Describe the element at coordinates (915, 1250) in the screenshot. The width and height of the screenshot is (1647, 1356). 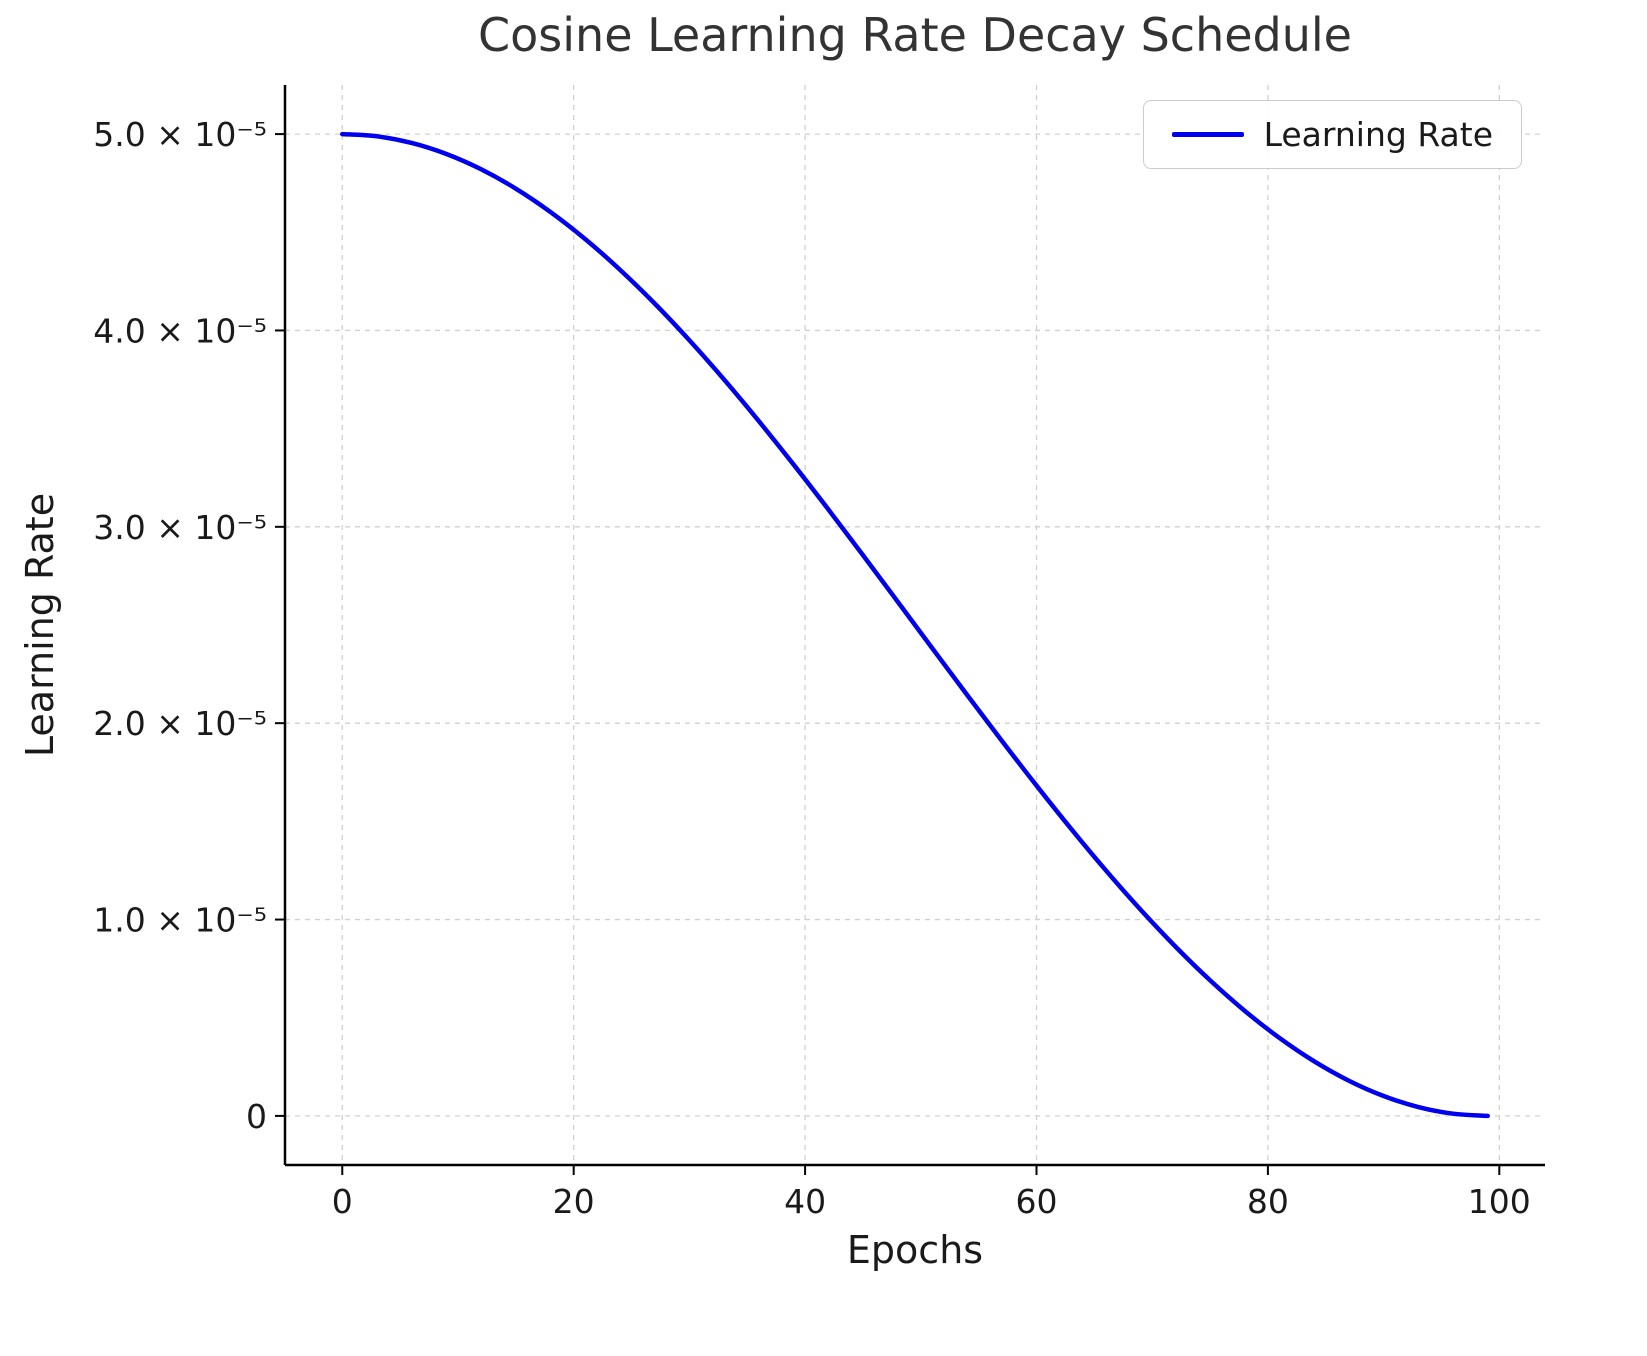
I see `x-axis-label: Epochs` at that location.